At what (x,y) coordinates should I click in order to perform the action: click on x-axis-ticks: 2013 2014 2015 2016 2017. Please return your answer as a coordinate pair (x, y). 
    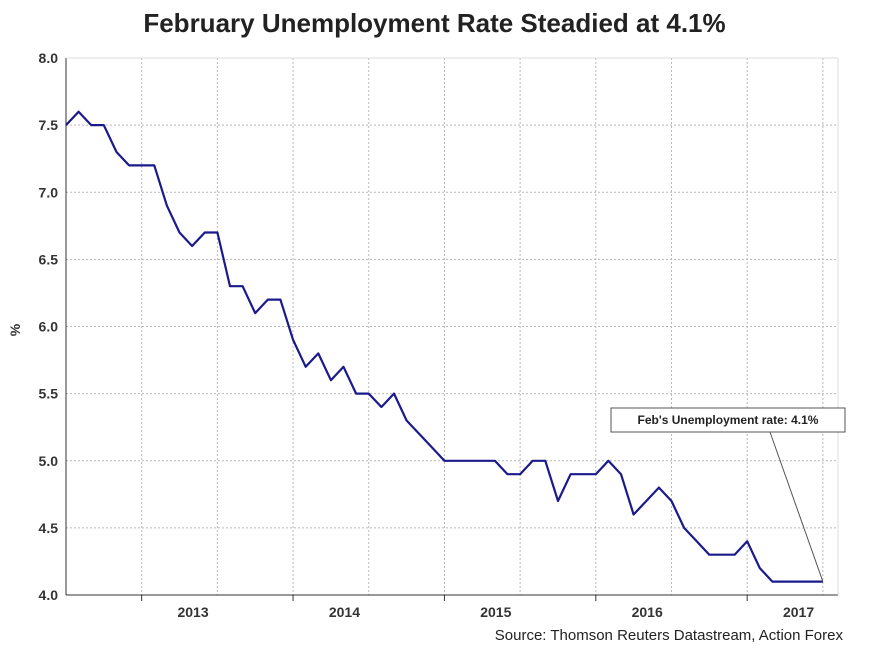
    Looking at the image, I should click on (477, 607).